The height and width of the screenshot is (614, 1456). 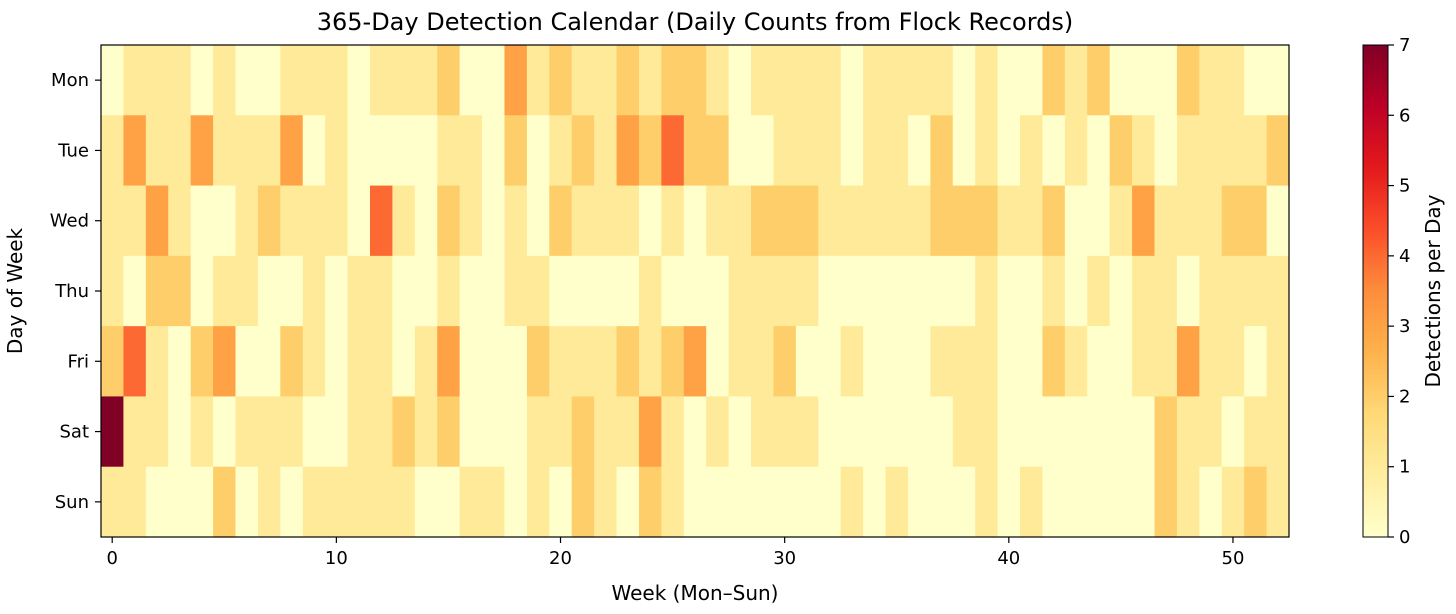 I want to click on colorbar-tick-label: 2, so click(x=1404, y=396).